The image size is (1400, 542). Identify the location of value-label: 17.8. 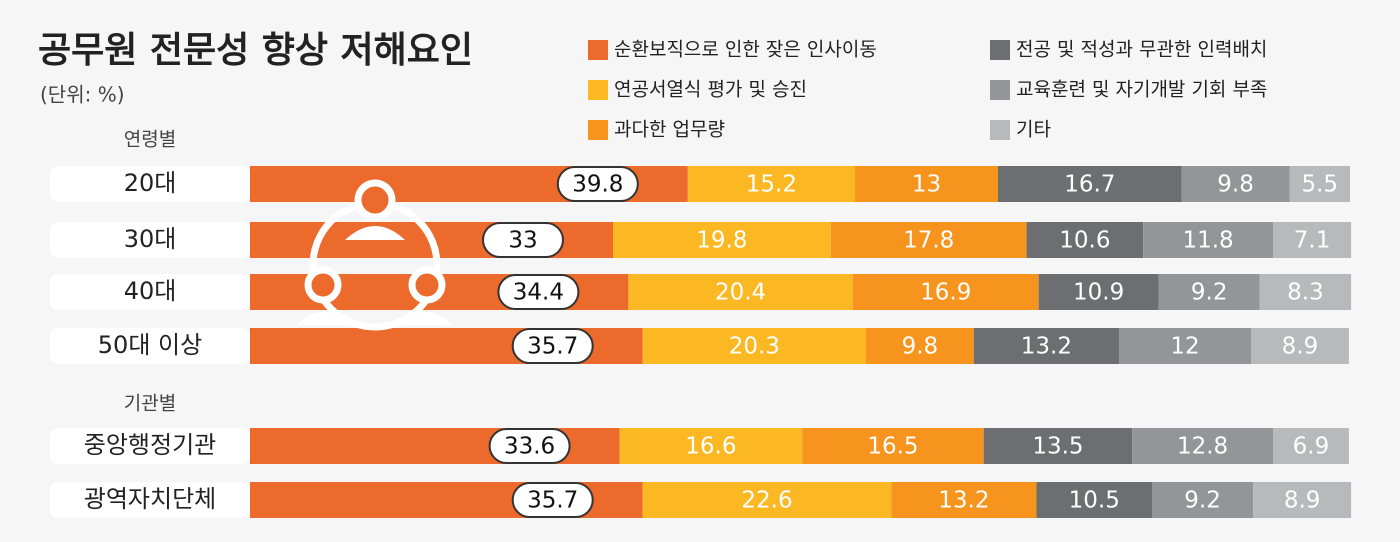
(928, 241).